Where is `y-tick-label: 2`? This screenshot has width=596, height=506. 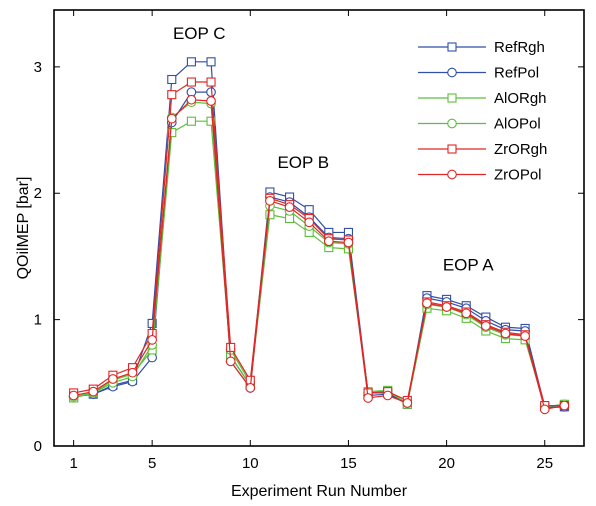 y-tick-label: 2 is located at coordinates (38, 193).